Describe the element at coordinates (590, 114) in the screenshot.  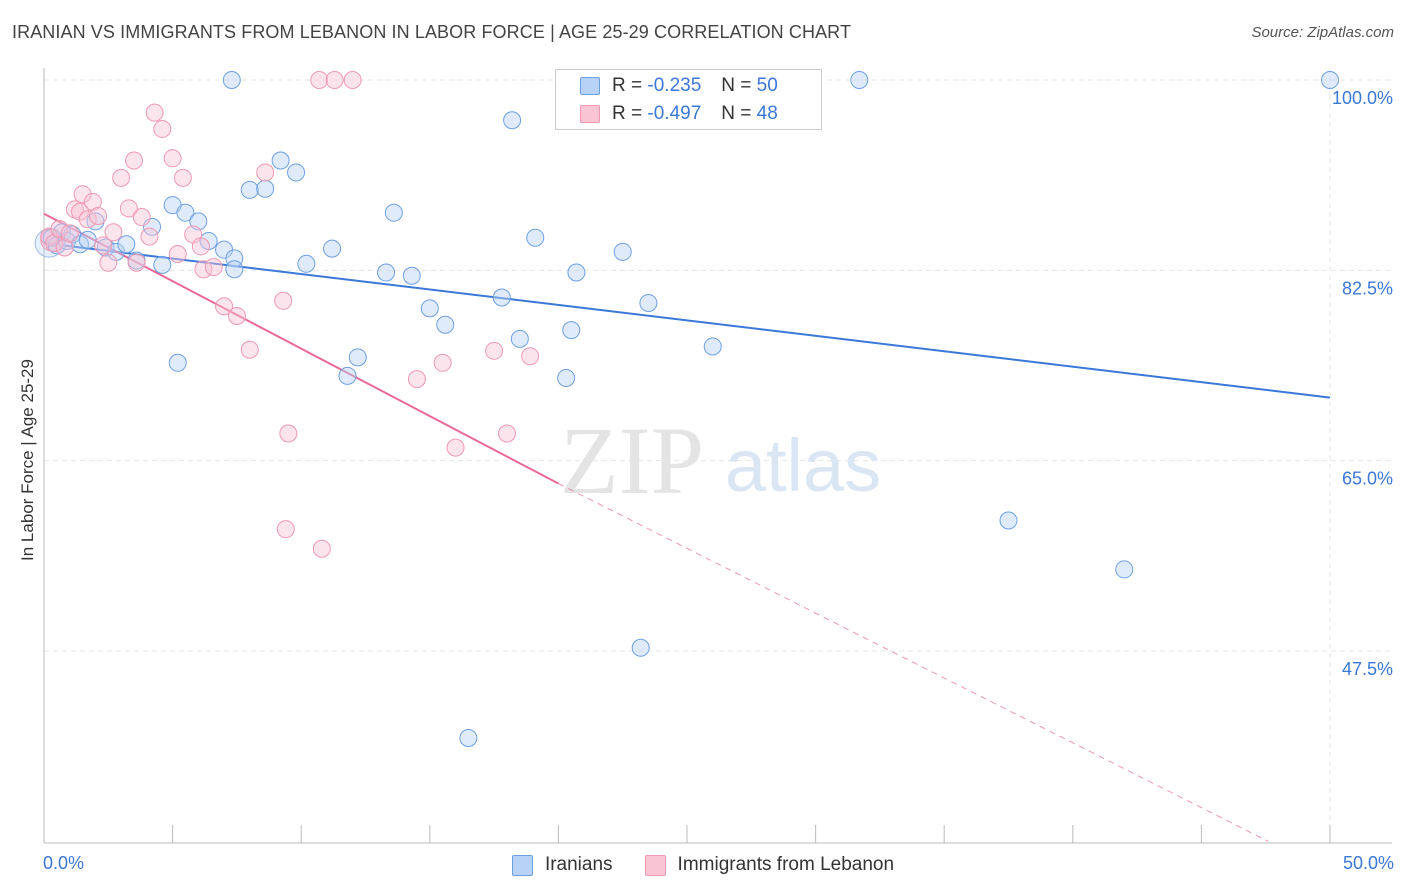
I see `legend-swatch-lebanon` at that location.